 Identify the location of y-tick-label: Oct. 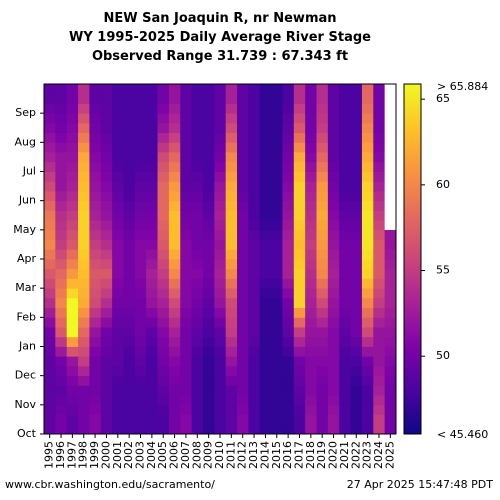
(27, 433).